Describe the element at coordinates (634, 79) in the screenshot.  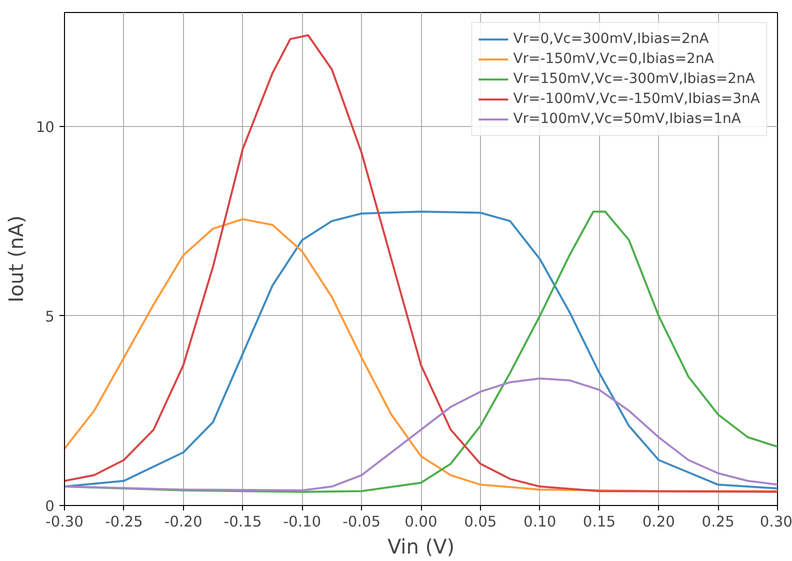
I see `legend-label: Vr=150mV,Vc=-300mV,Ibias=2nA` at that location.